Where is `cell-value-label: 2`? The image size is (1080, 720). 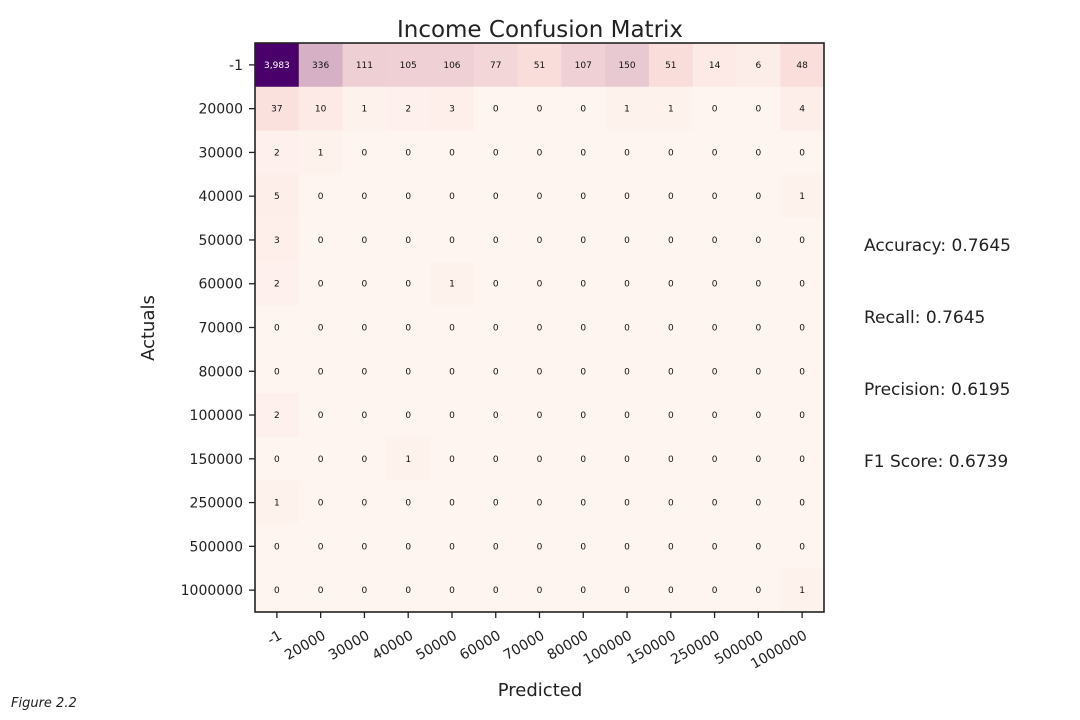
cell-value-label: 2 is located at coordinates (277, 153).